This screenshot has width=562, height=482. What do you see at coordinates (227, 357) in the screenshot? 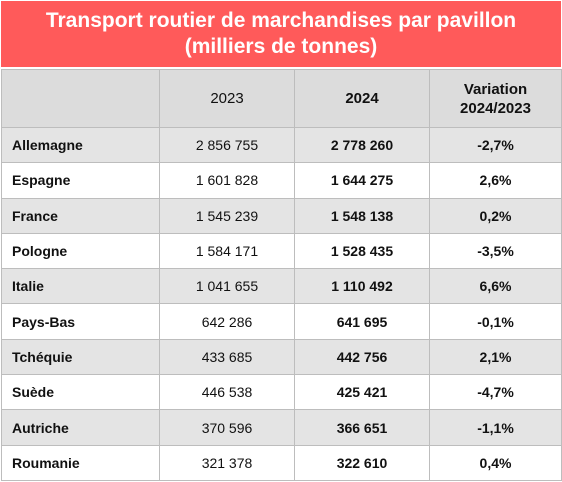
I see `value-2023-cell: 433 685` at bounding box center [227, 357].